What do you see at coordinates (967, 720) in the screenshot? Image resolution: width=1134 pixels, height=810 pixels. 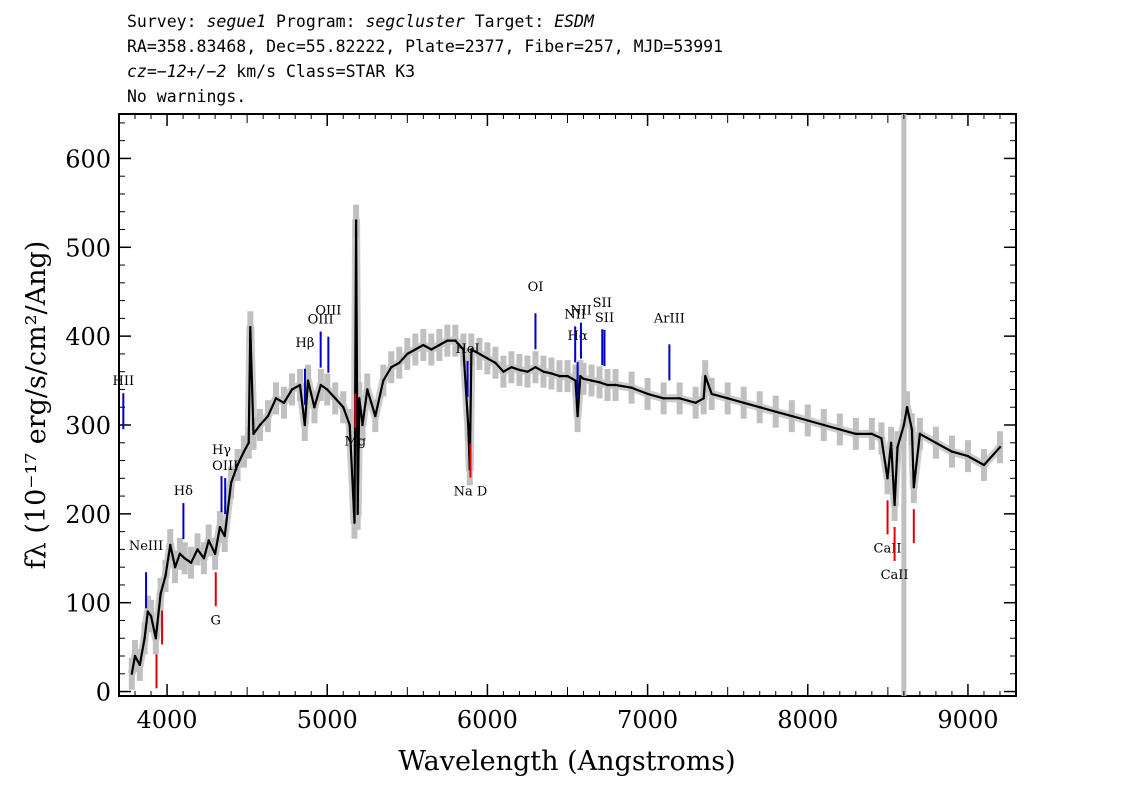 I see `x-tick-label: 9000` at bounding box center [967, 720].